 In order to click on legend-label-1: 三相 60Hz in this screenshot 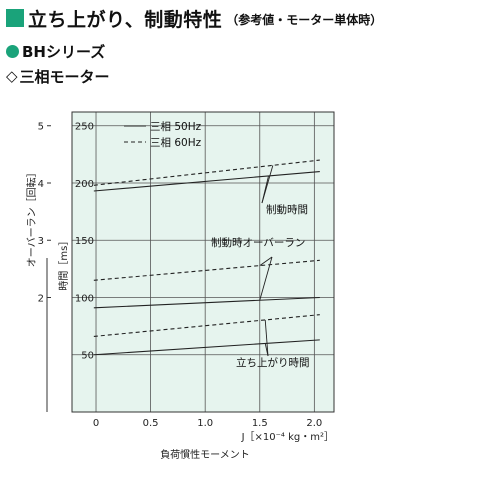, I will do `click(176, 142)`.